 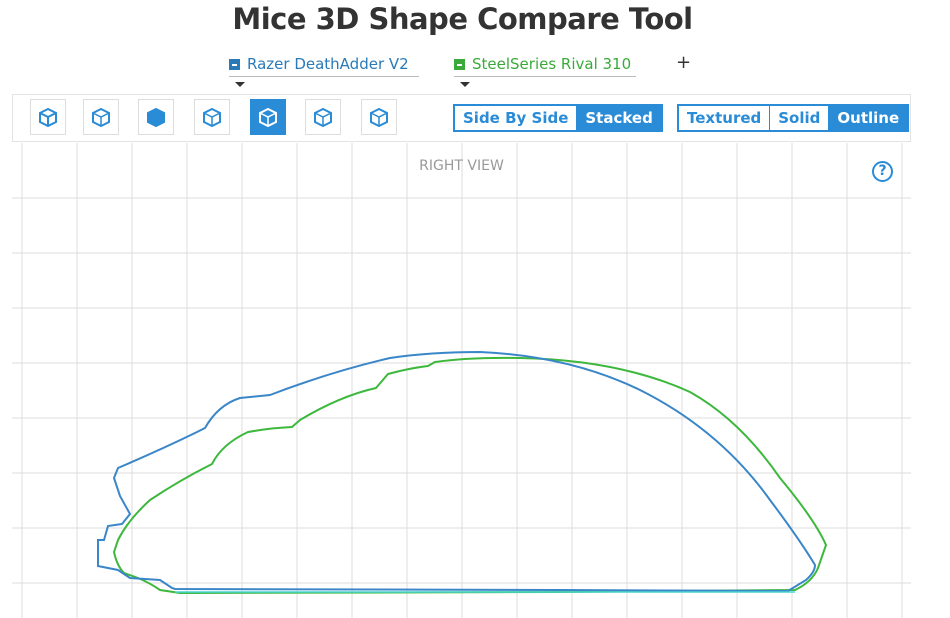 What do you see at coordinates (328, 64) in the screenshot?
I see `selector-label: Razer DeathAdder V2` at bounding box center [328, 64].